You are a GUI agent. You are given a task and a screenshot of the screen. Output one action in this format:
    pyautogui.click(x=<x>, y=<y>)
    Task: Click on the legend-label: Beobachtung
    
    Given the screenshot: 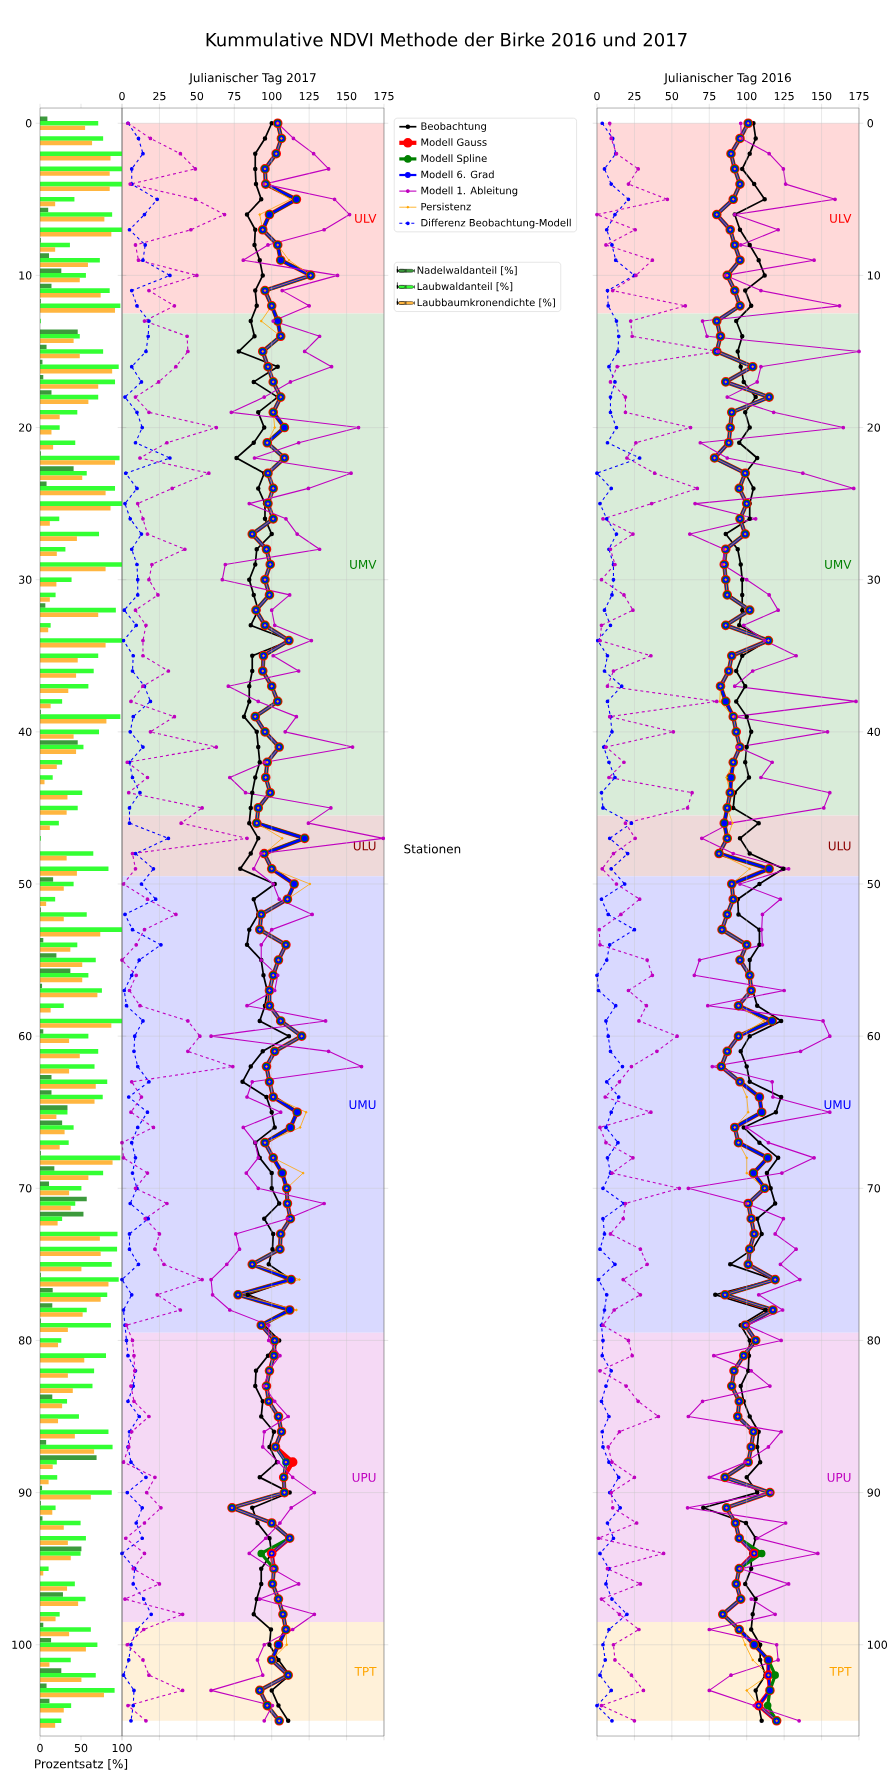 What is the action you would take?
    pyautogui.click(x=453, y=127)
    